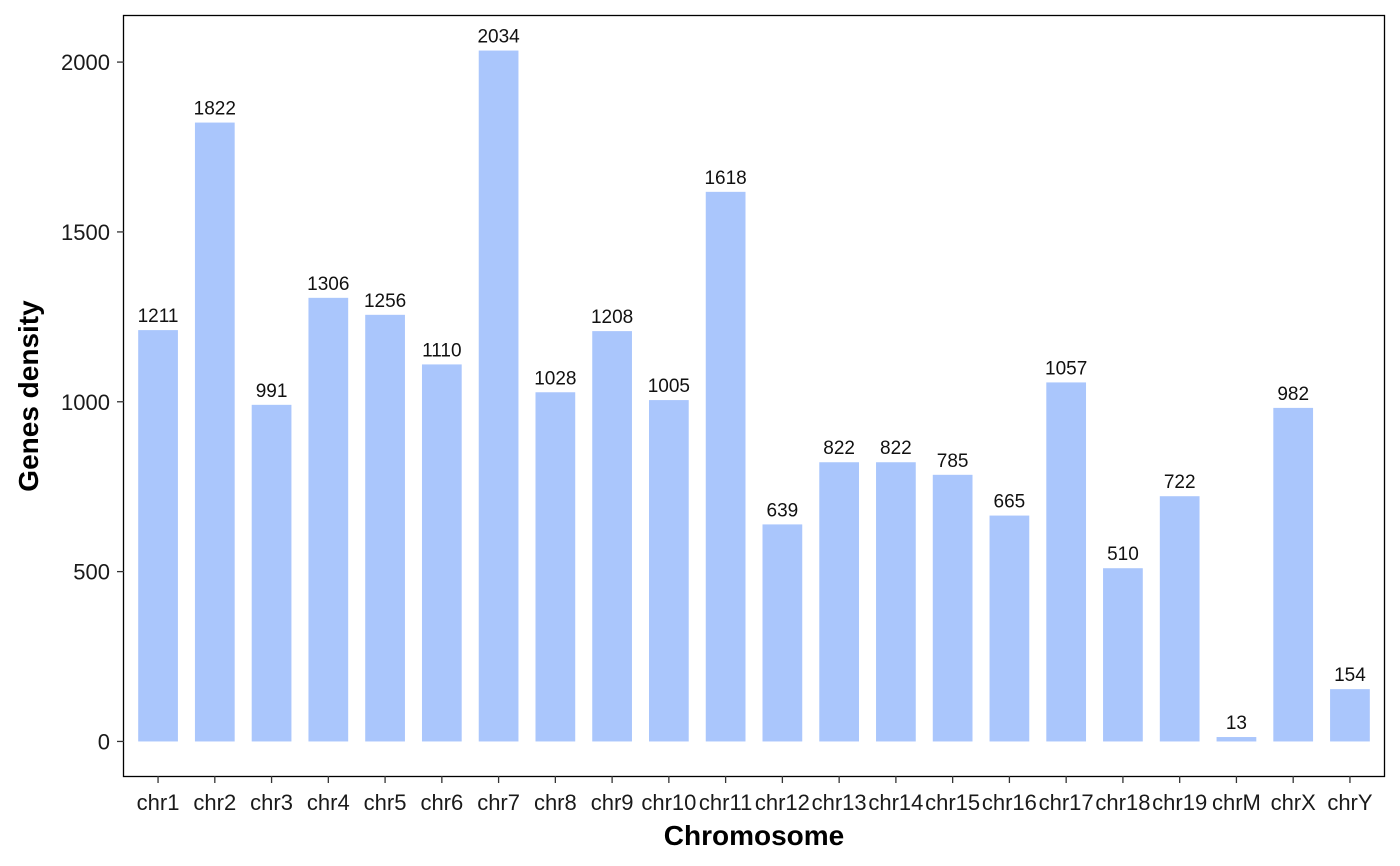 Image resolution: width=1400 pixels, height=866 pixels. What do you see at coordinates (895, 802) in the screenshot?
I see `x-tick-label-chr14: chr14` at bounding box center [895, 802].